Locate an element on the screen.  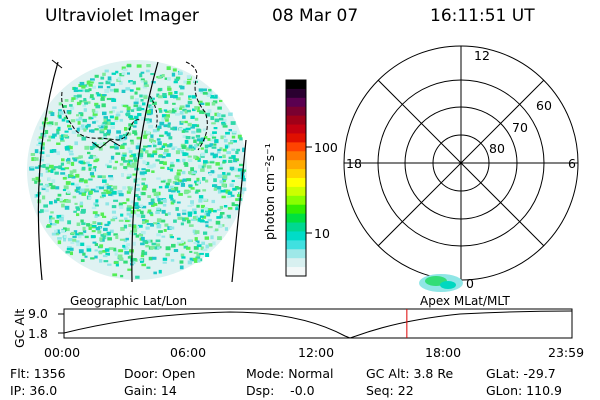
xtick-0000: 00:00 is located at coordinates (62, 352).